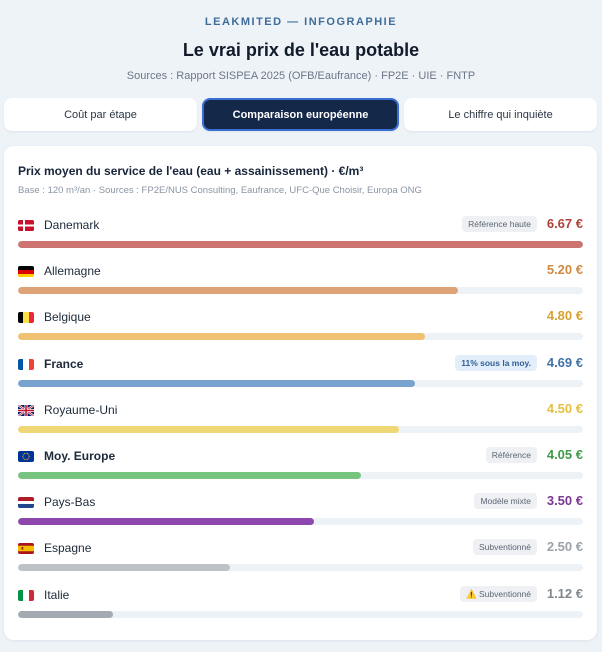 Image resolution: width=602 pixels, height=652 pixels. What do you see at coordinates (26, 225) in the screenshot?
I see `flag-denmark-icon` at bounding box center [26, 225].